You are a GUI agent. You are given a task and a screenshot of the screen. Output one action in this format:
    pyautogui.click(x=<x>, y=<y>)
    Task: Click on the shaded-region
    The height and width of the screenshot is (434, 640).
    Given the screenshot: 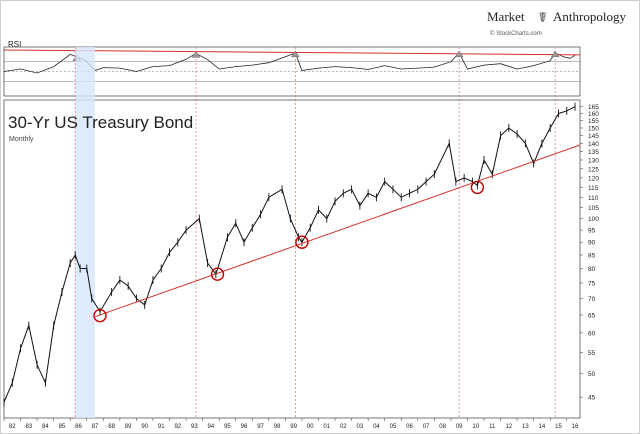 What is the action you would take?
    pyautogui.click(x=85, y=232)
    